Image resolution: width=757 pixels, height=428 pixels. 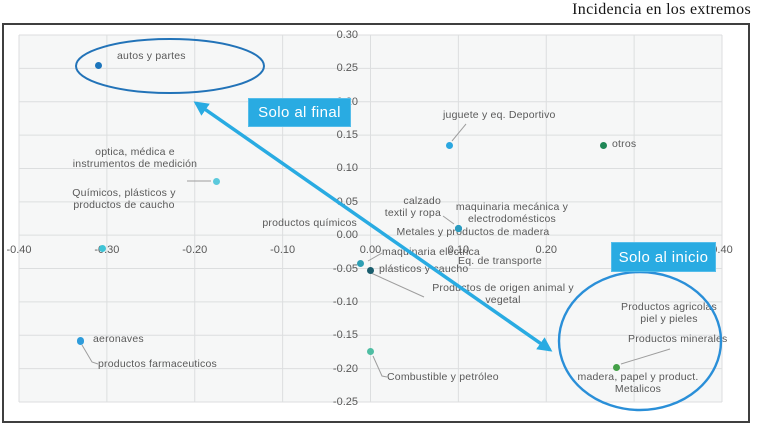 What do you see at coordinates (347, 235) in the screenshot?
I see `y-tick-label: 0.00` at bounding box center [347, 235].